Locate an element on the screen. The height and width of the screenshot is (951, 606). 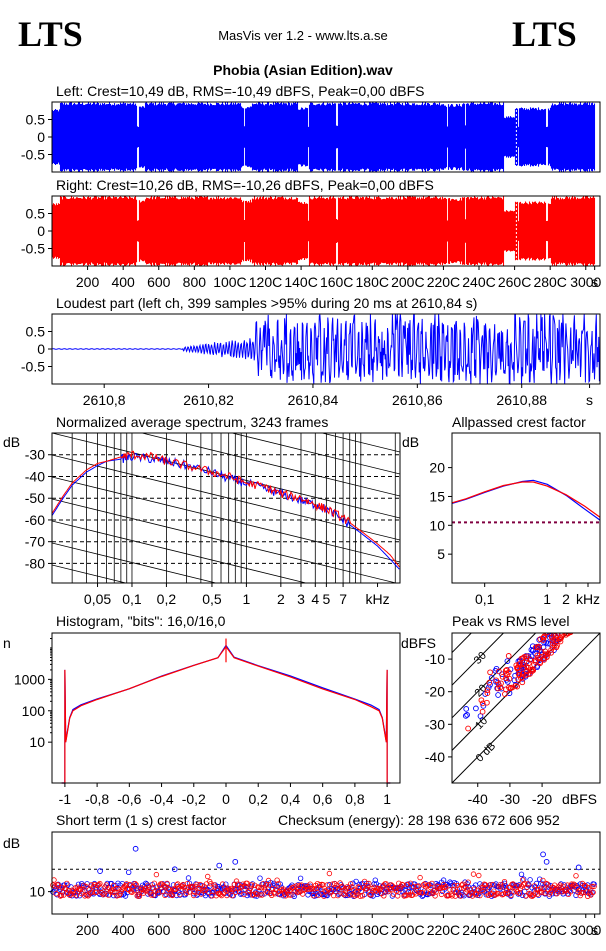
right-ytick-label: 0.5 is located at coordinates (36, 214).